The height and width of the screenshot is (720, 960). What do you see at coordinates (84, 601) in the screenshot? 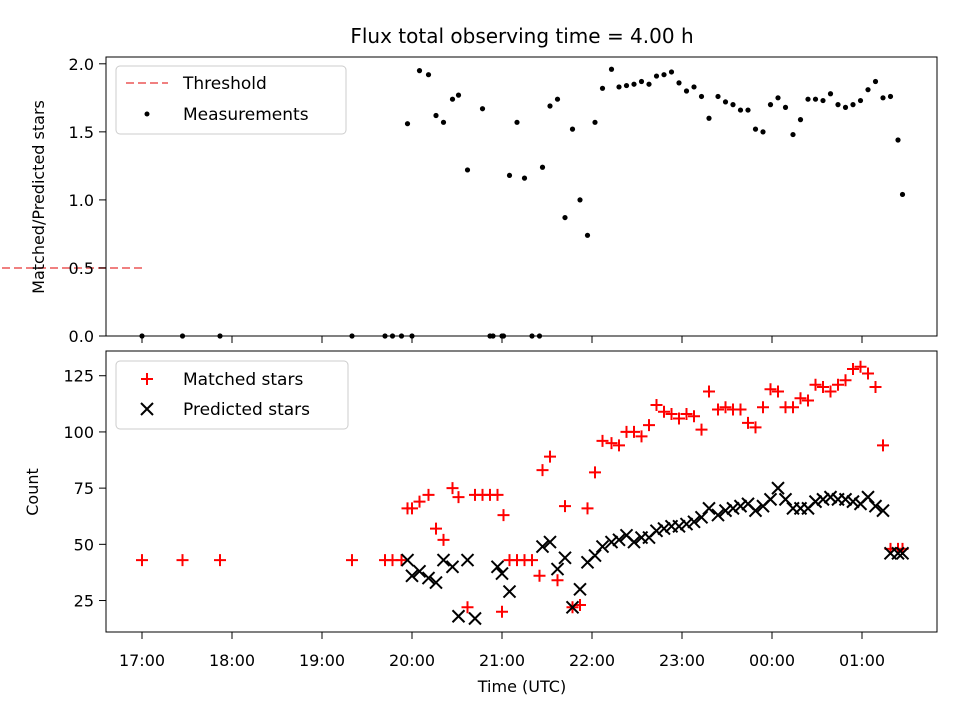
I see `bottom-y-tick-label: 25` at bounding box center [84, 601].